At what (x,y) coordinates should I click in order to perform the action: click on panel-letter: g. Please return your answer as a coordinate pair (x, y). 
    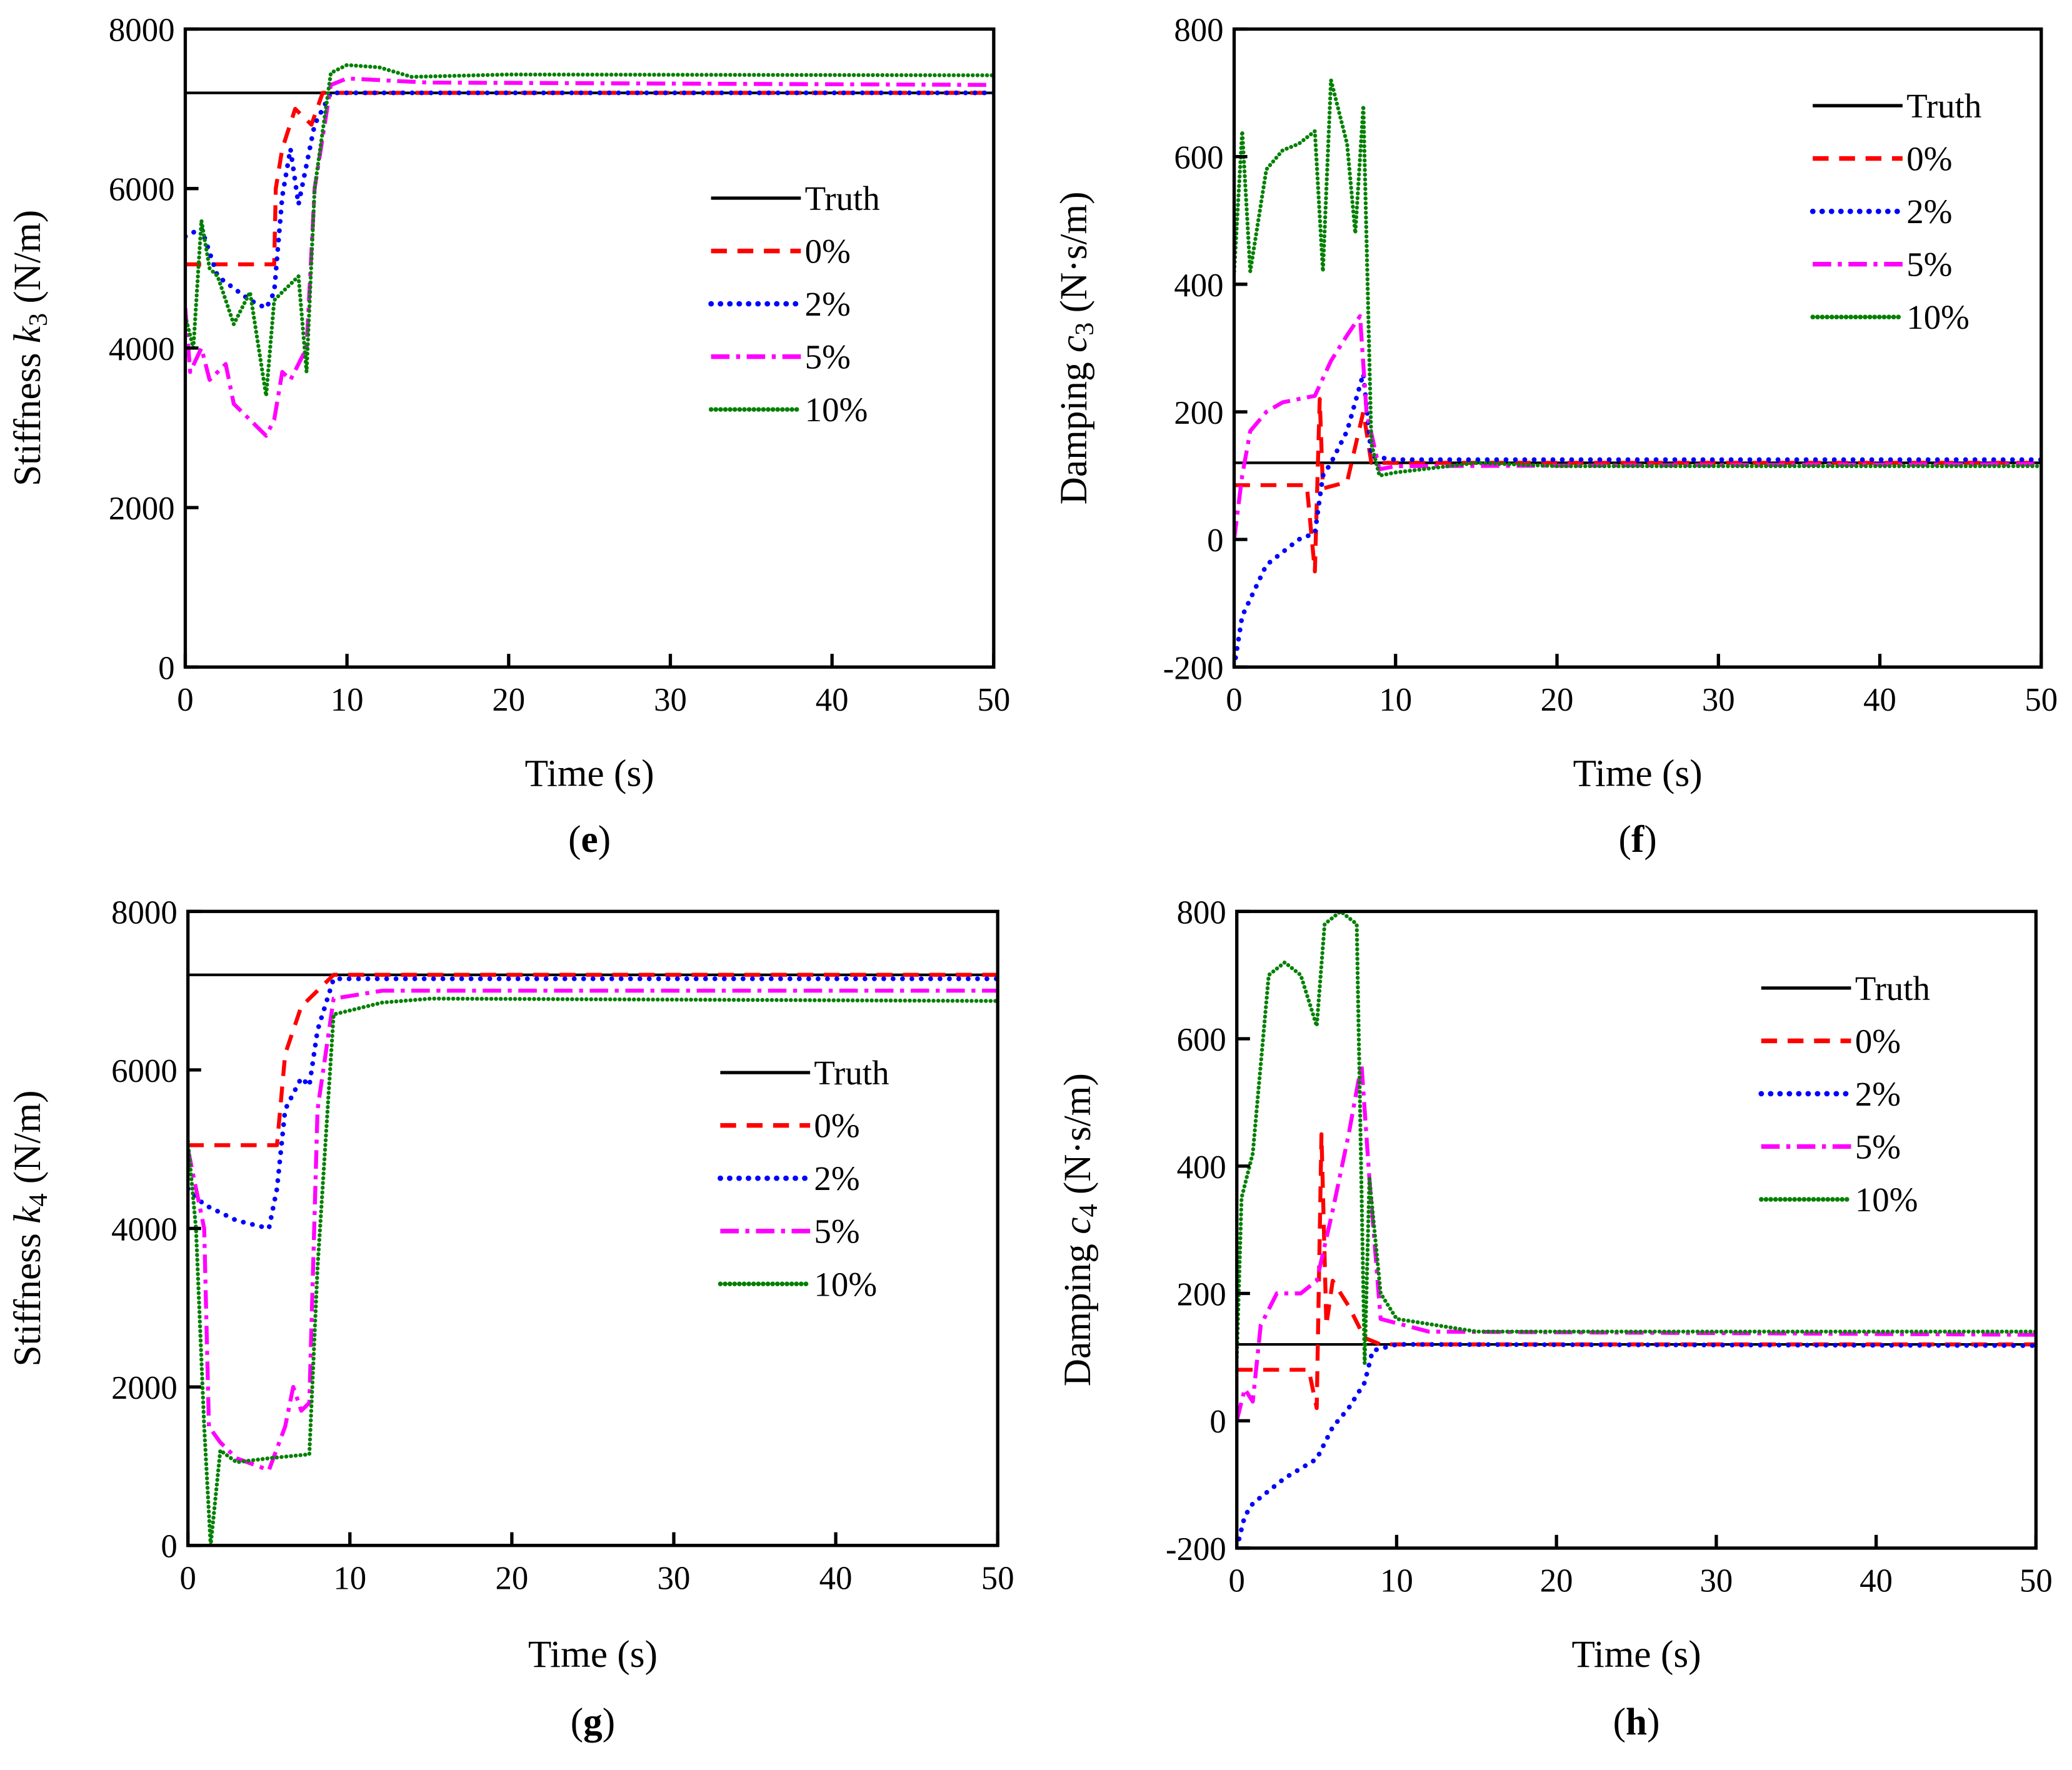
    Looking at the image, I should click on (593, 1722).